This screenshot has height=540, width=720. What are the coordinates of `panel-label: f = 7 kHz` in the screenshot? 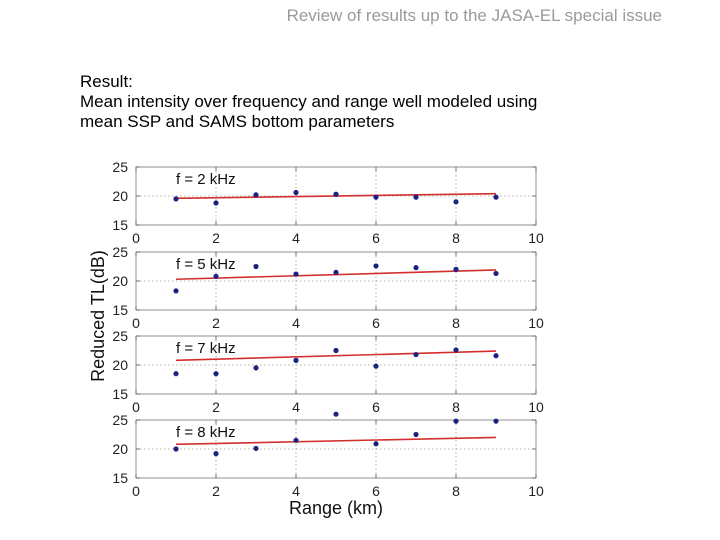 It's located at (206, 348).